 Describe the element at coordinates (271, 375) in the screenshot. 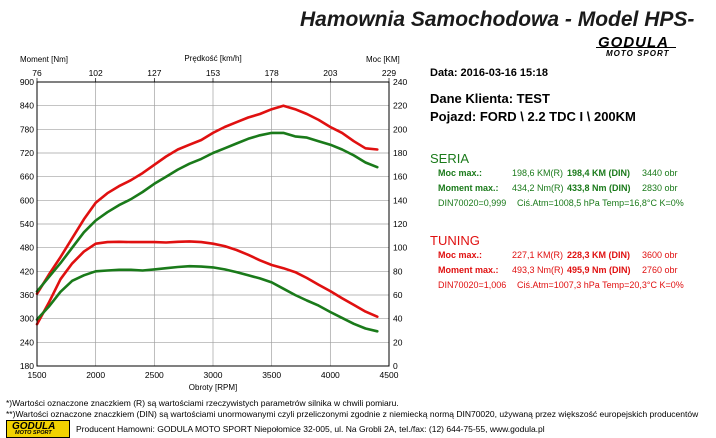

I see `x-tick-label: 3500` at that location.